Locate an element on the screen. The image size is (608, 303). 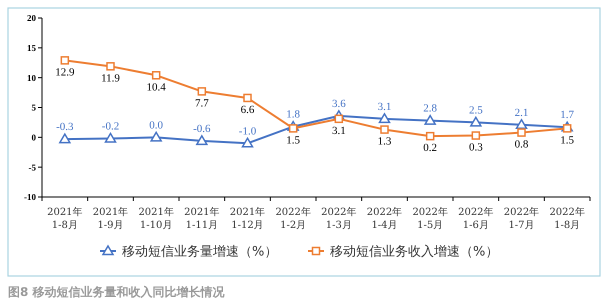
data-label: 1.3 is located at coordinates (385, 142).